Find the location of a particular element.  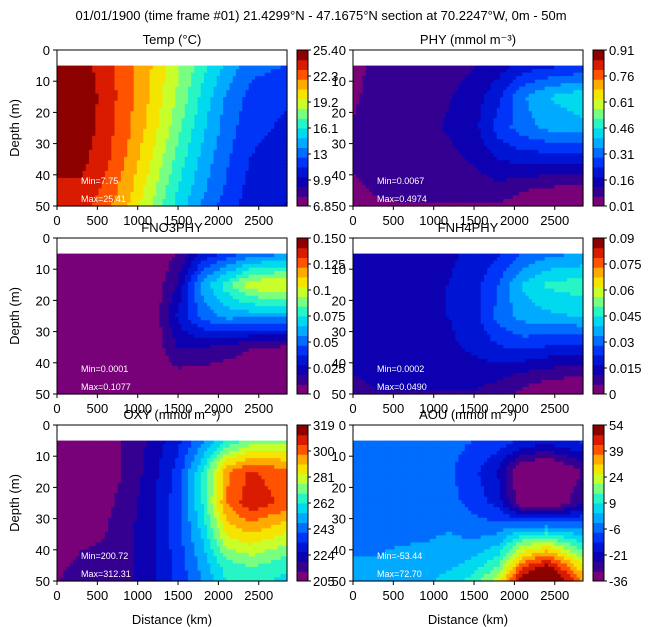

y-tick-label: 20 is located at coordinates (43, 112).